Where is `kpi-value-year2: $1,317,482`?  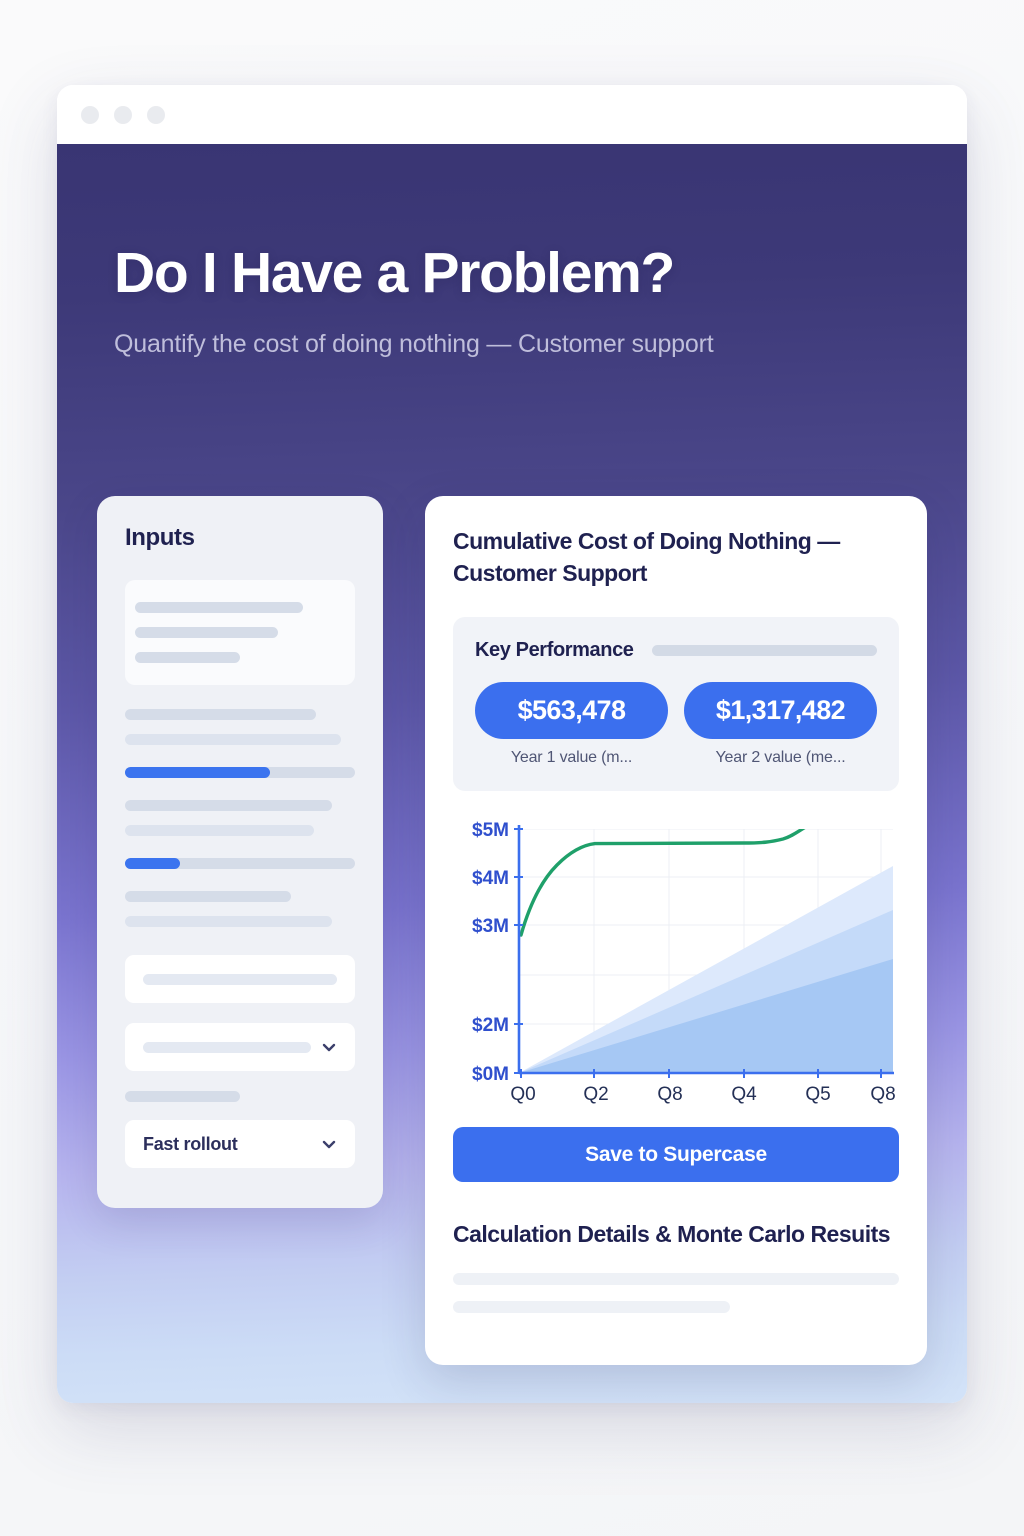
kpi-value-year2: $1,317,482 is located at coordinates (780, 711).